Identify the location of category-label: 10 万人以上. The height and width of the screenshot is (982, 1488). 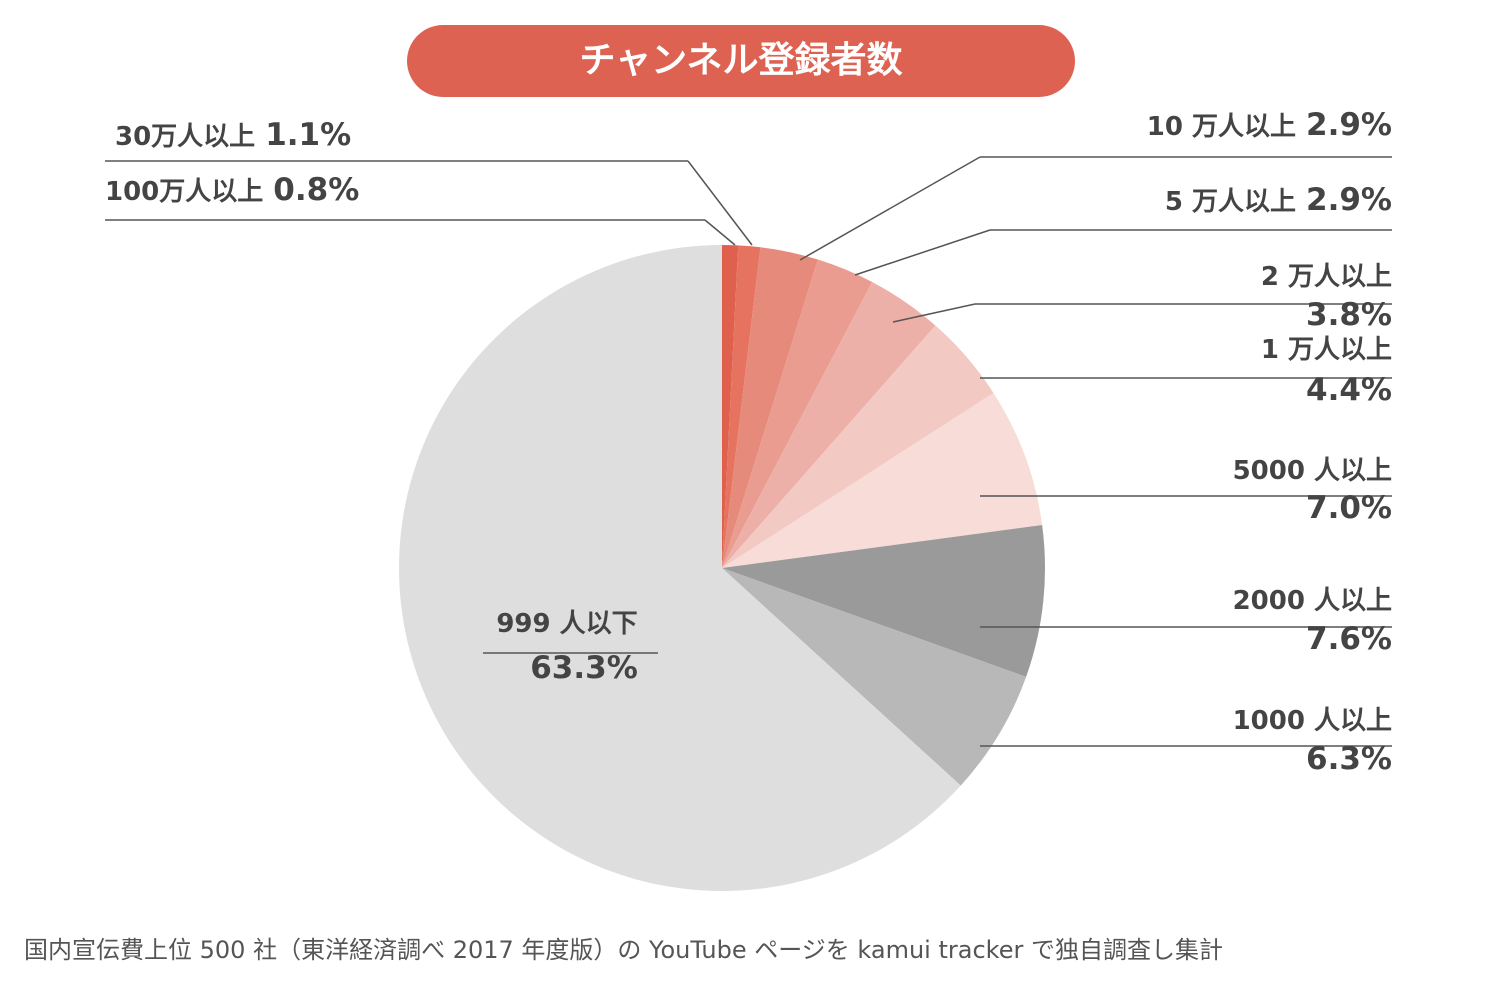
(1221, 127).